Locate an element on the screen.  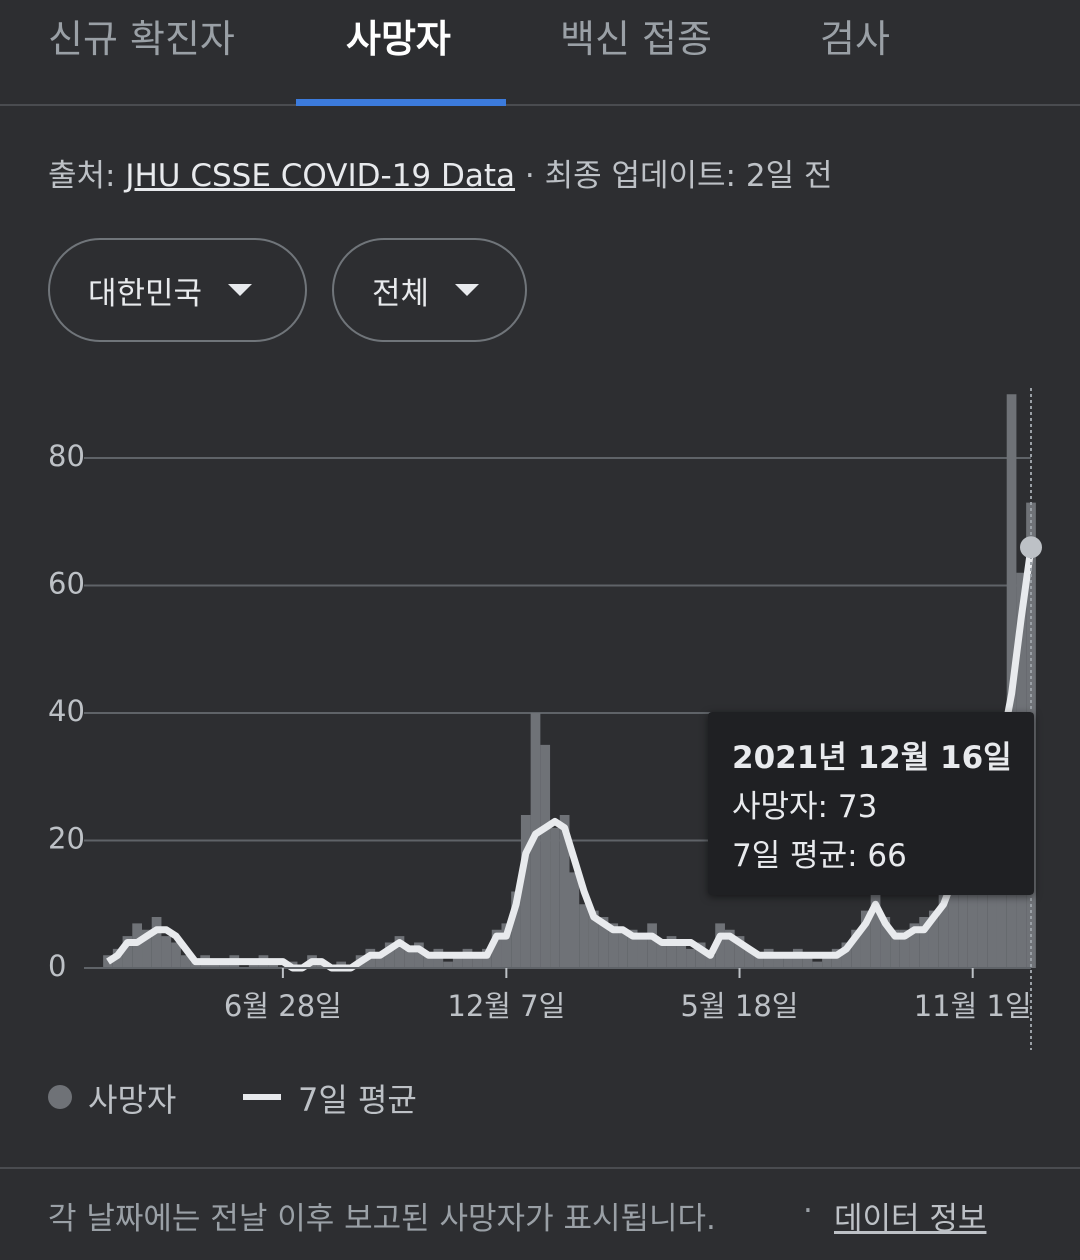
y-tick-label: 0 is located at coordinates (57, 966).